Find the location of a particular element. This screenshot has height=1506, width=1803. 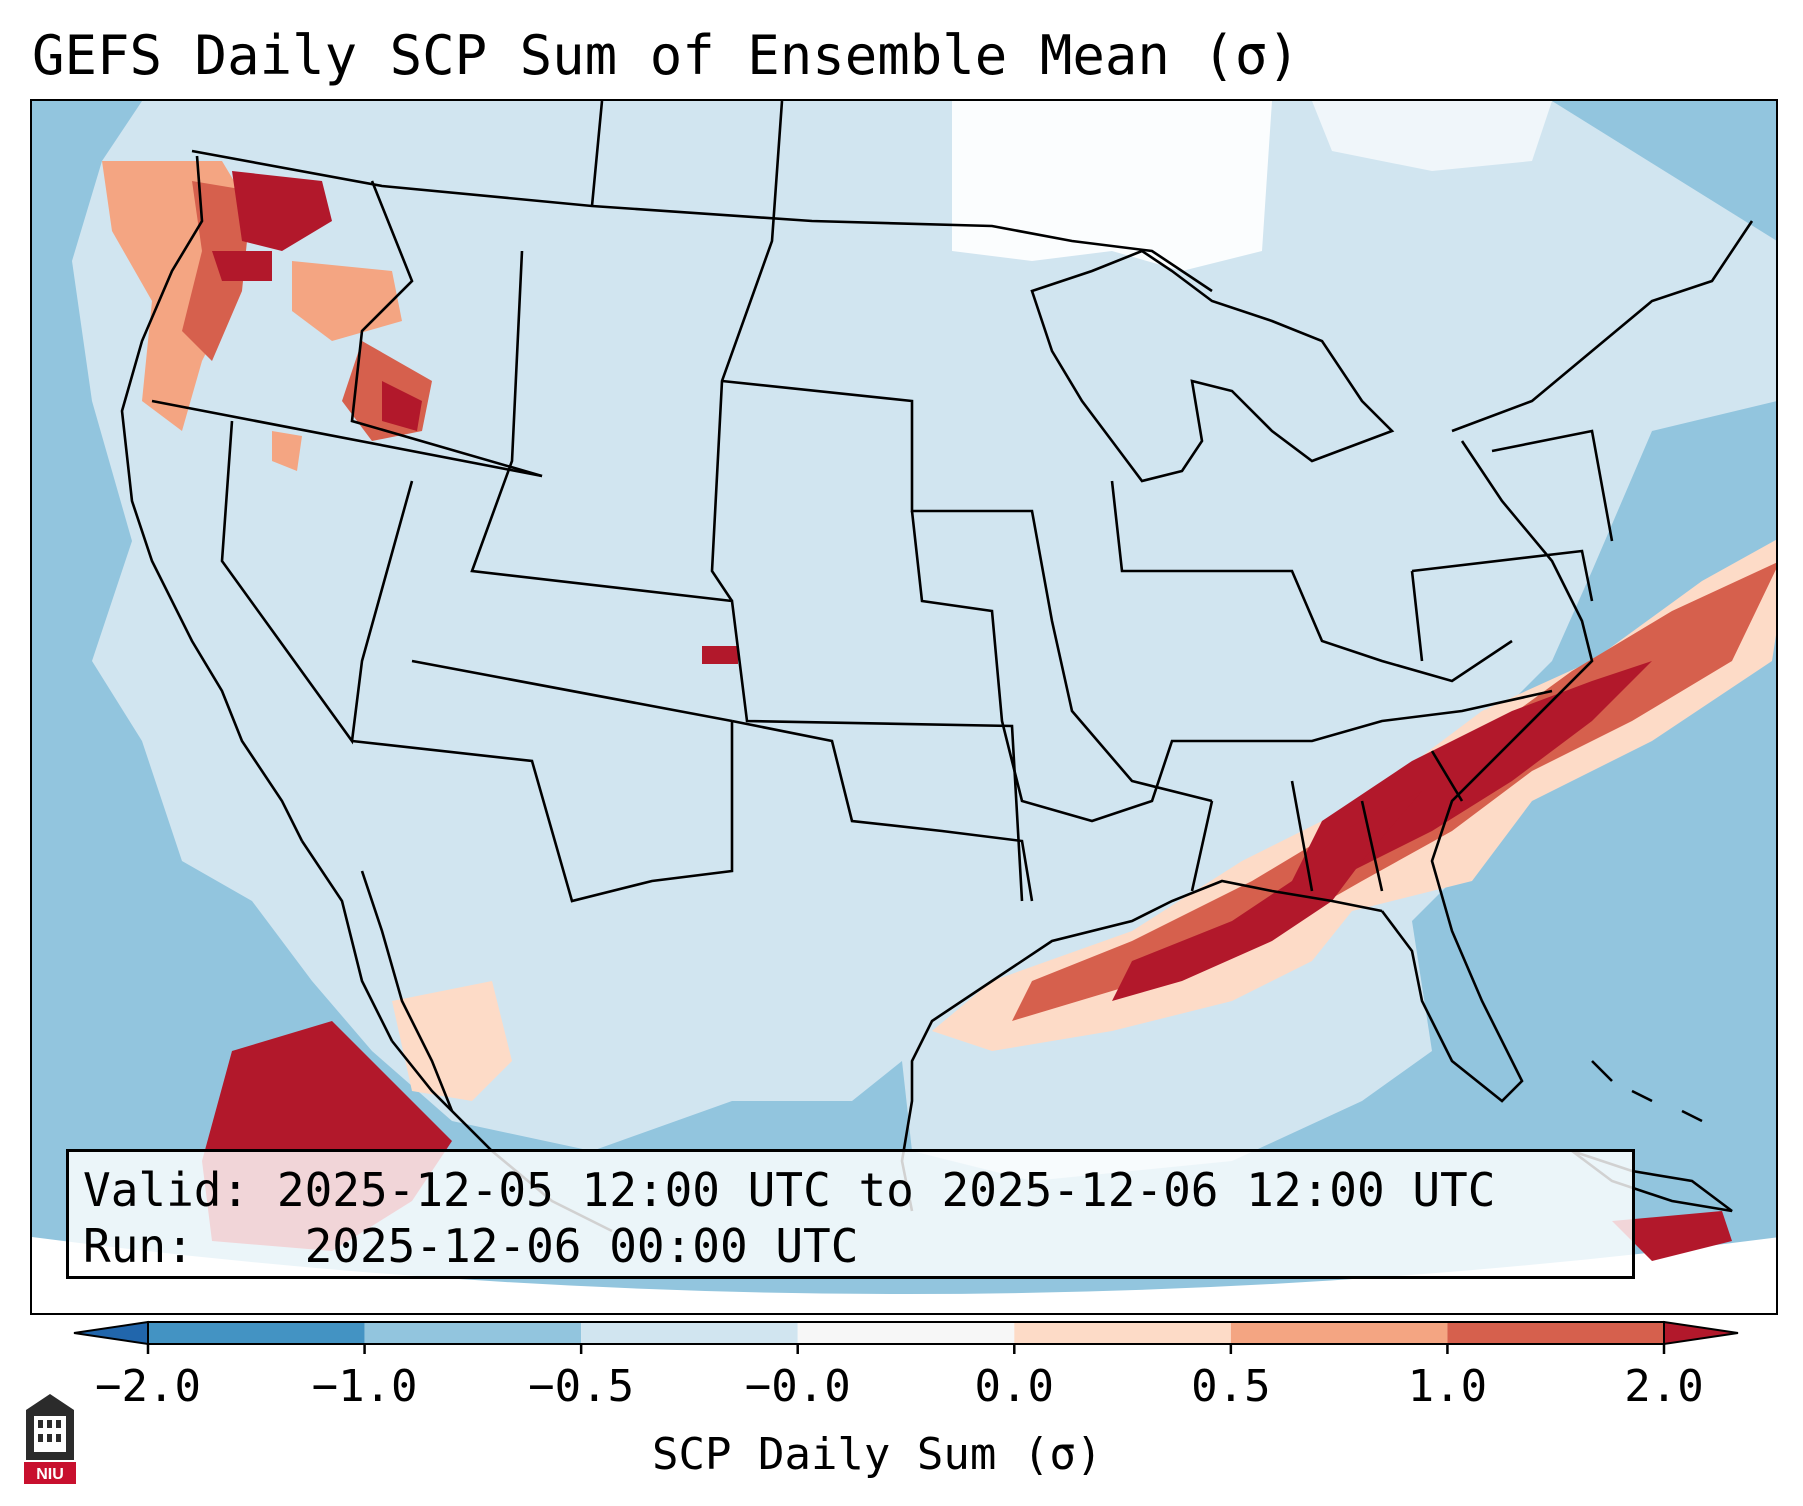

run-label: Run: is located at coordinates (138, 1246).